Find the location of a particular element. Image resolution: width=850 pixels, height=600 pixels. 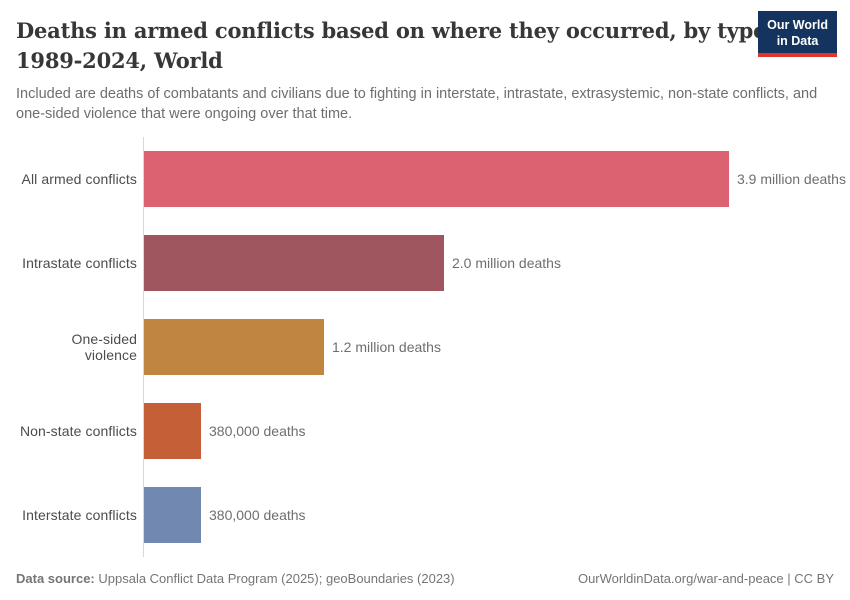

bar-area: 3.9 million deaths is located at coordinates (494, 178).